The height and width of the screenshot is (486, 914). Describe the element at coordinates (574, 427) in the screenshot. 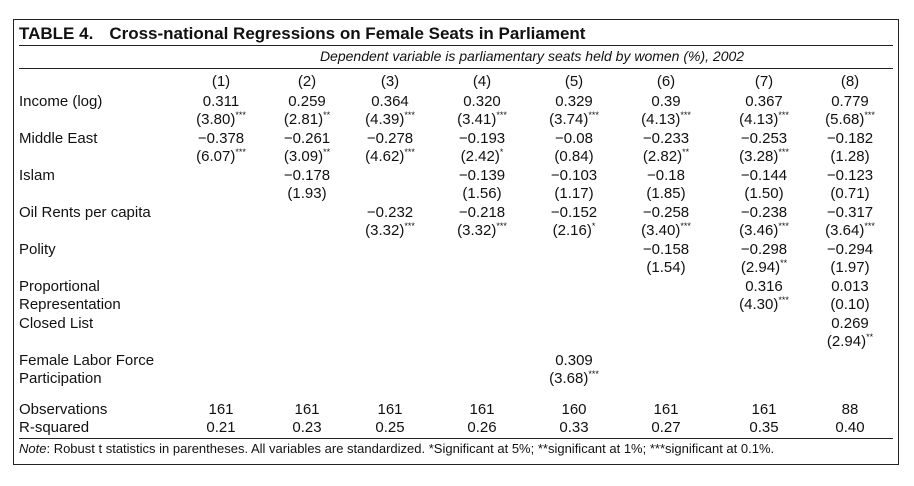

I see `rsquared-cell: 0.33` at that location.